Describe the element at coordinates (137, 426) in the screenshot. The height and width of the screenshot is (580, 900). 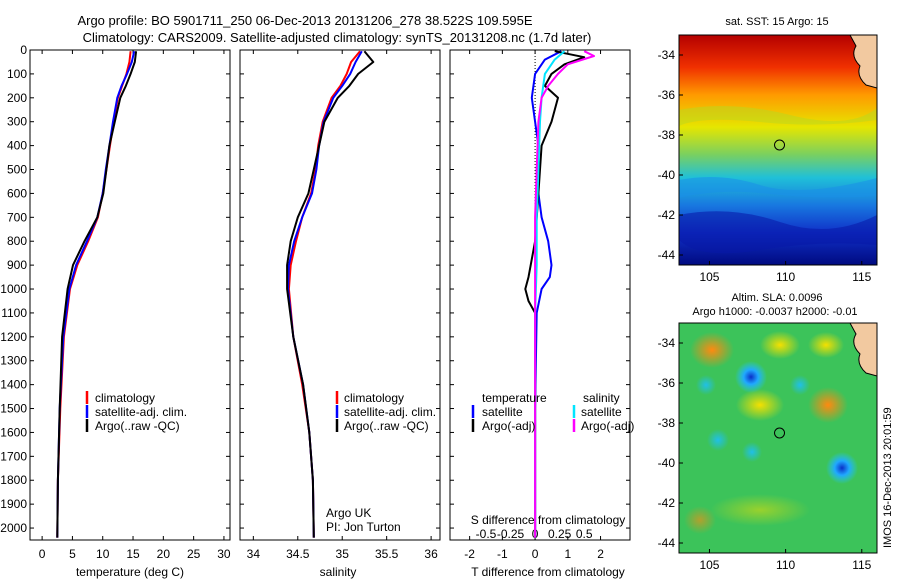
I see `legend-argo-label: Argo(..raw -QC)` at that location.